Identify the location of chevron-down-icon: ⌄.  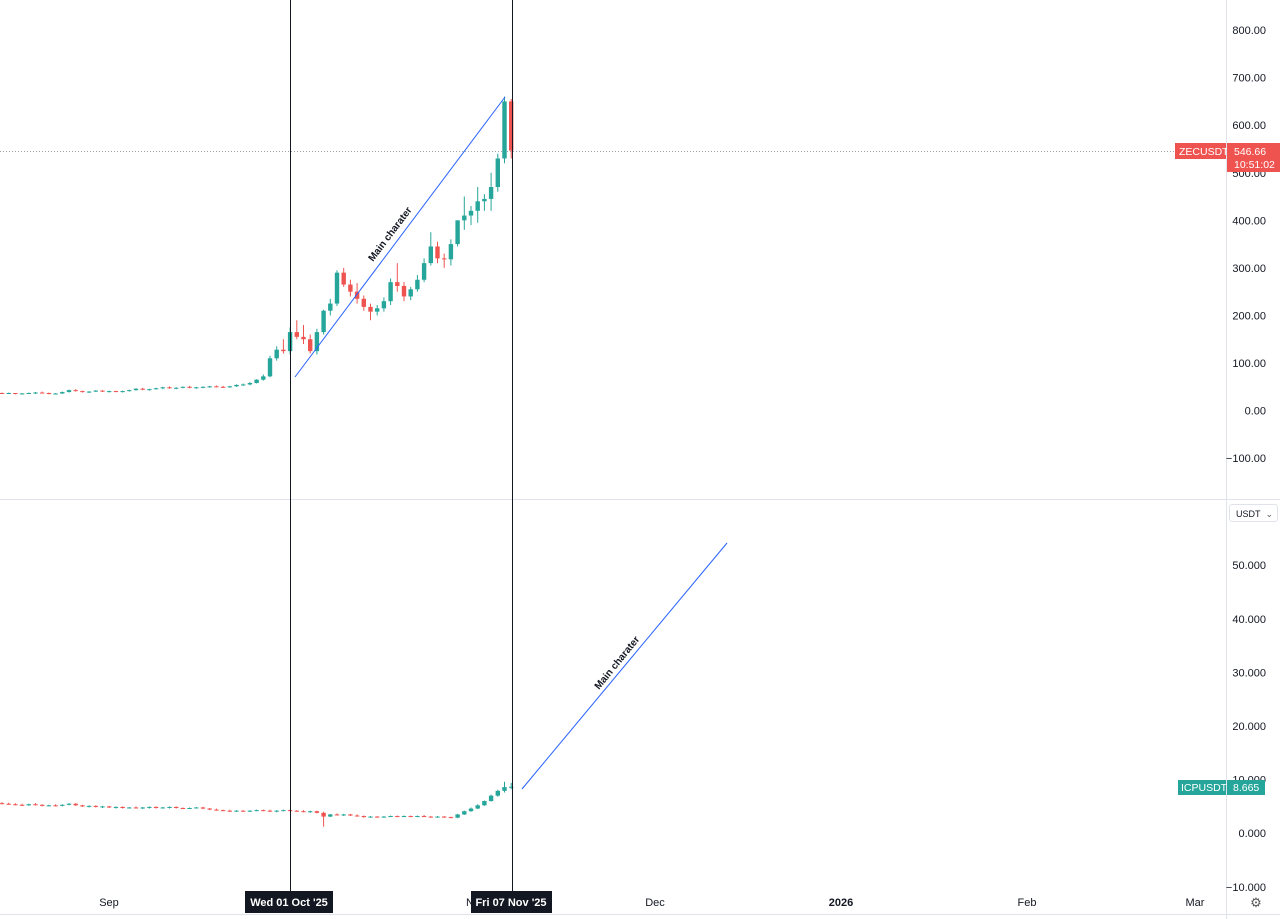
(1269, 514).